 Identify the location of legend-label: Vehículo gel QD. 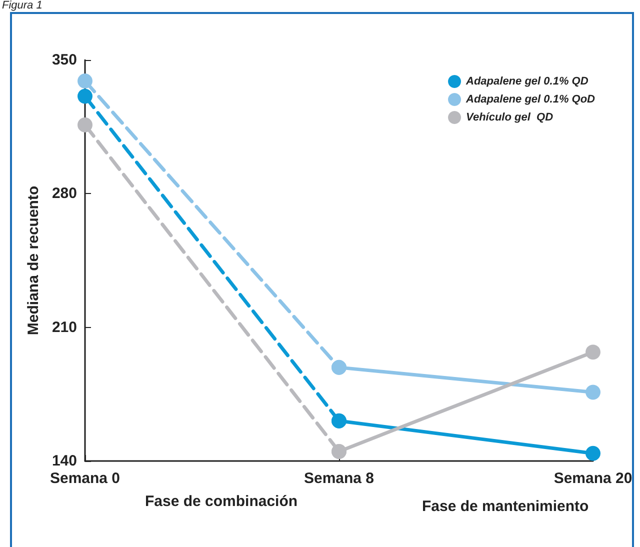
(510, 118).